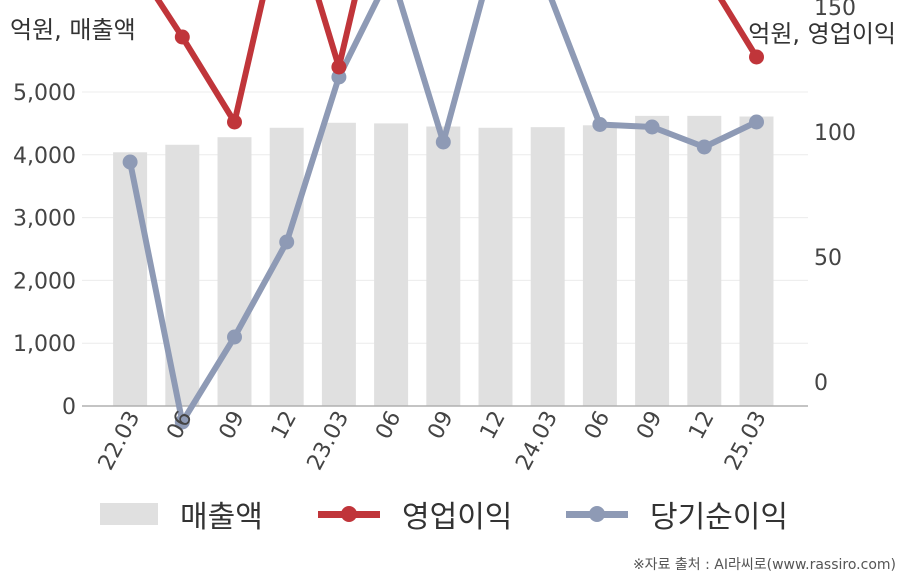 This screenshot has height=580, width=908. What do you see at coordinates (597, 514) in the screenshot?
I see `legend-swatch-net-income` at bounding box center [597, 514].